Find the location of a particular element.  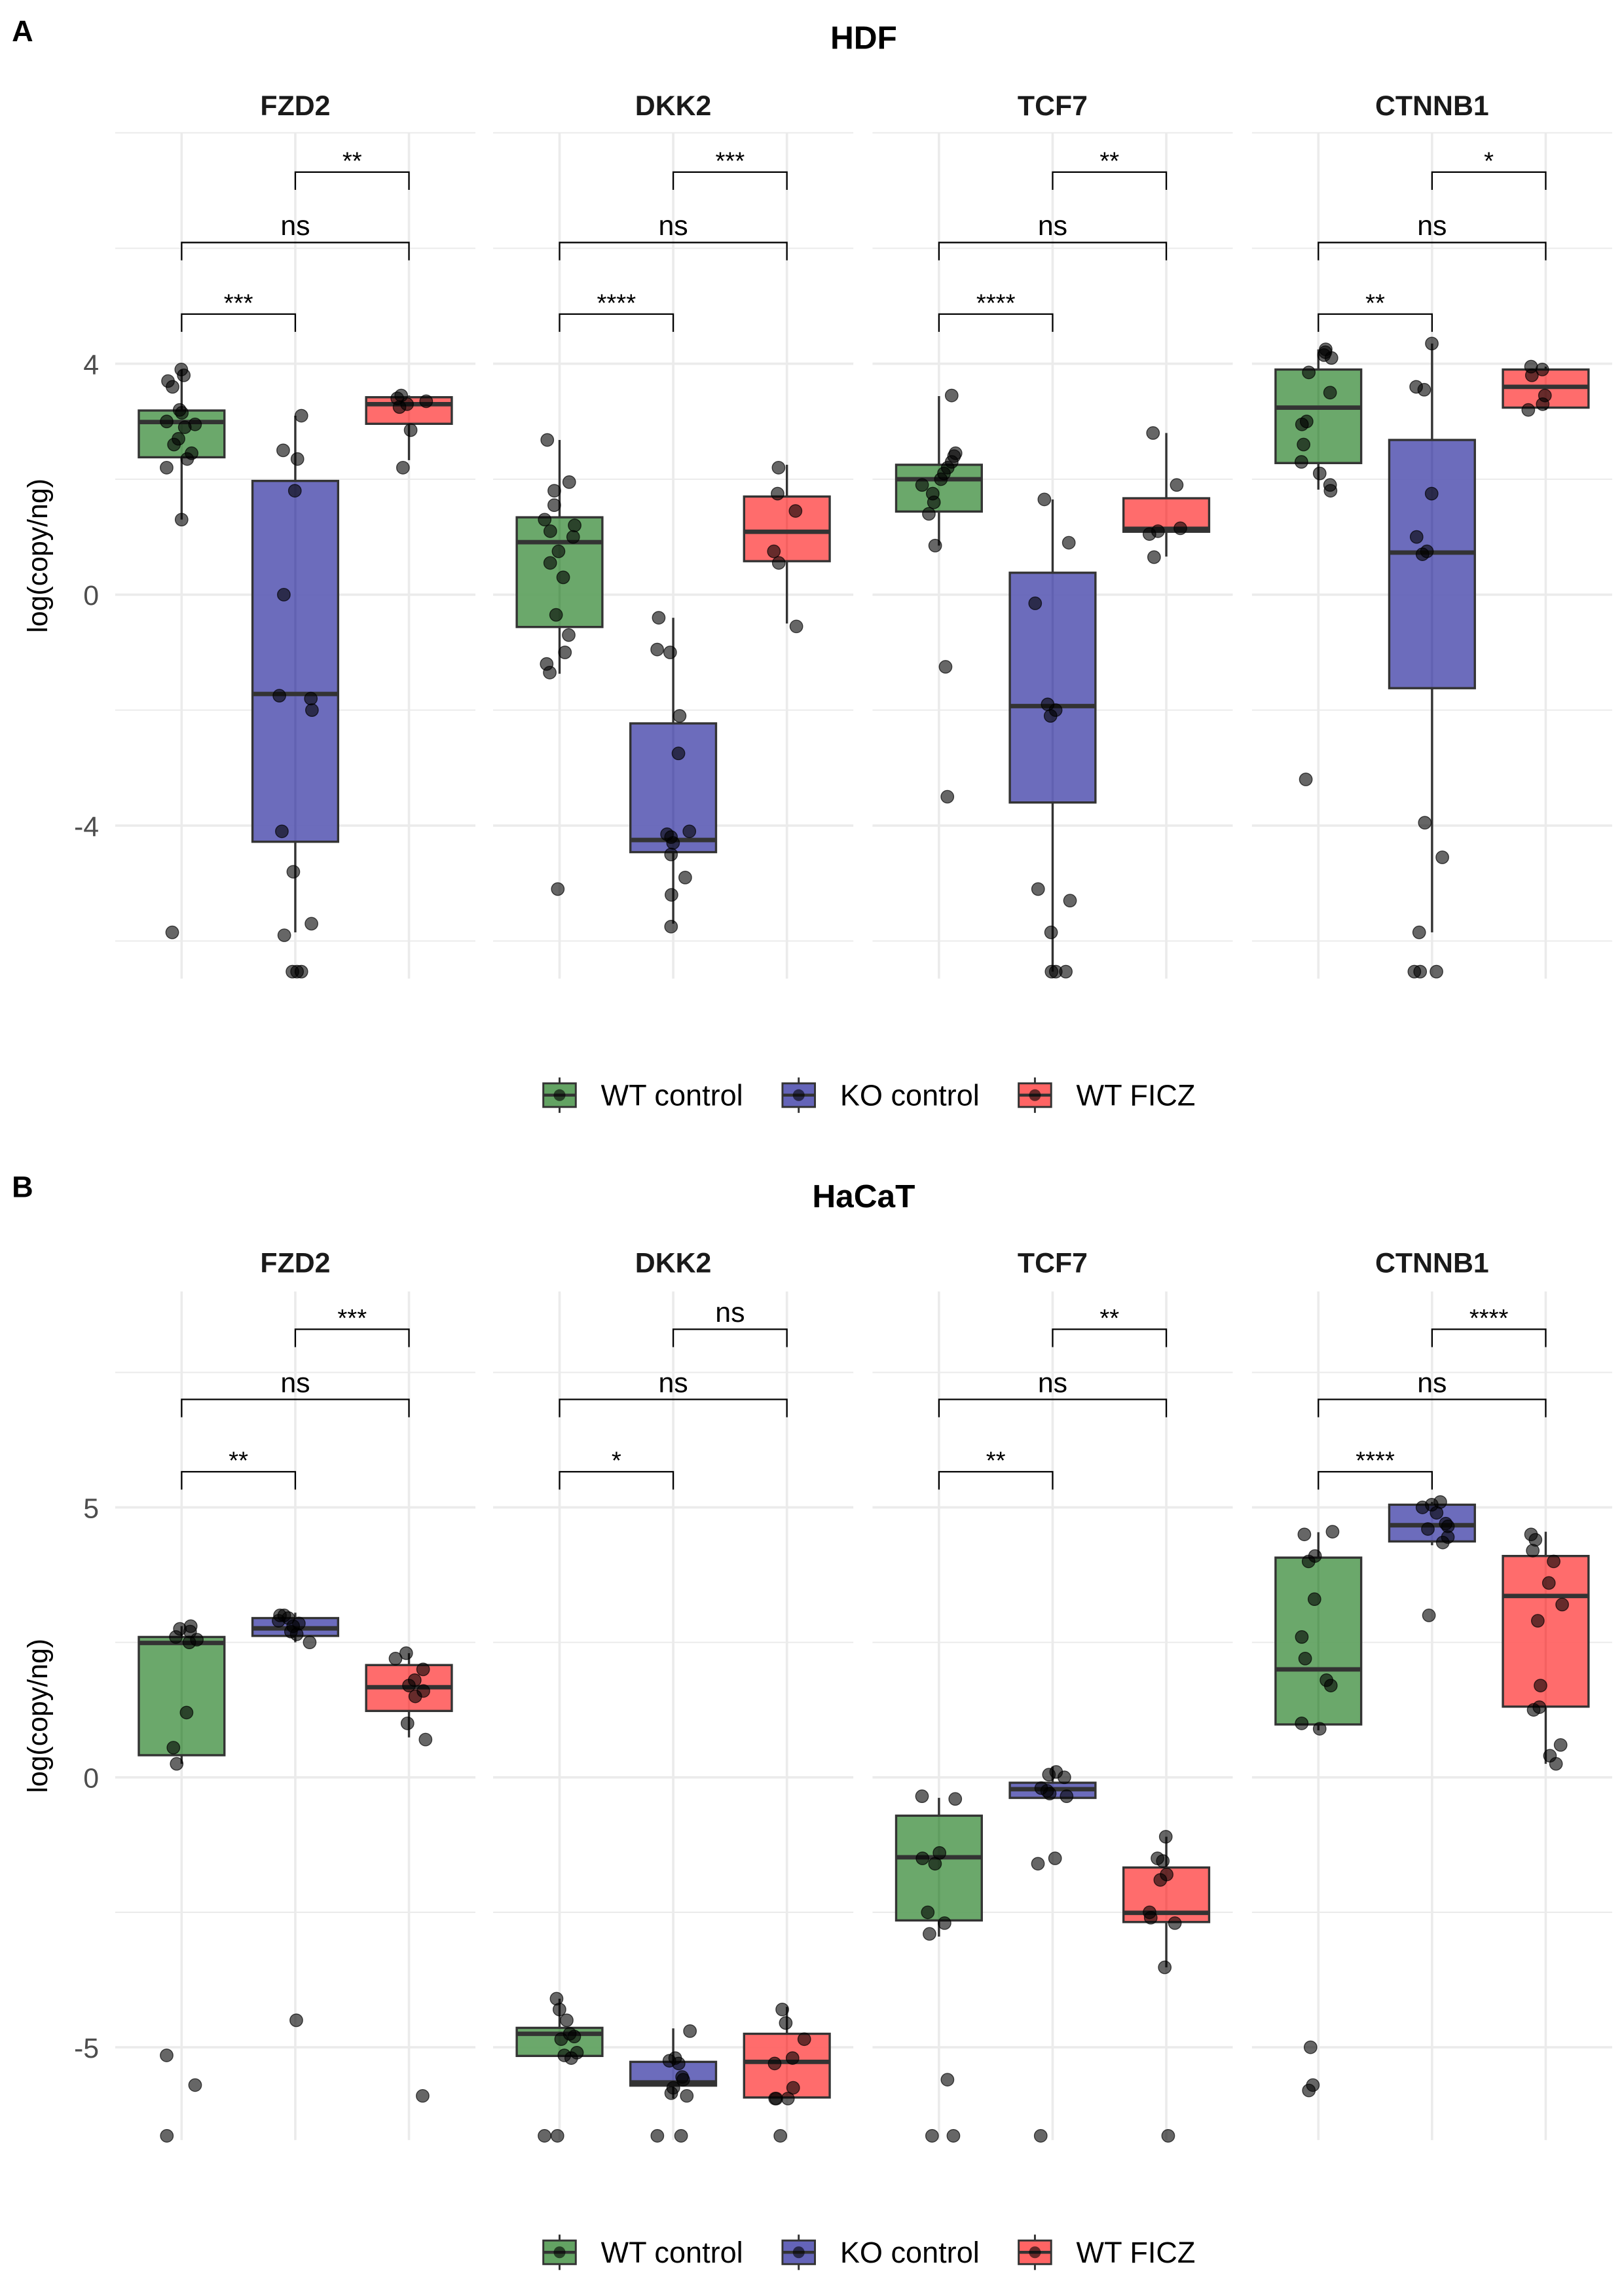

significance-label: *** is located at coordinates (238, 303).